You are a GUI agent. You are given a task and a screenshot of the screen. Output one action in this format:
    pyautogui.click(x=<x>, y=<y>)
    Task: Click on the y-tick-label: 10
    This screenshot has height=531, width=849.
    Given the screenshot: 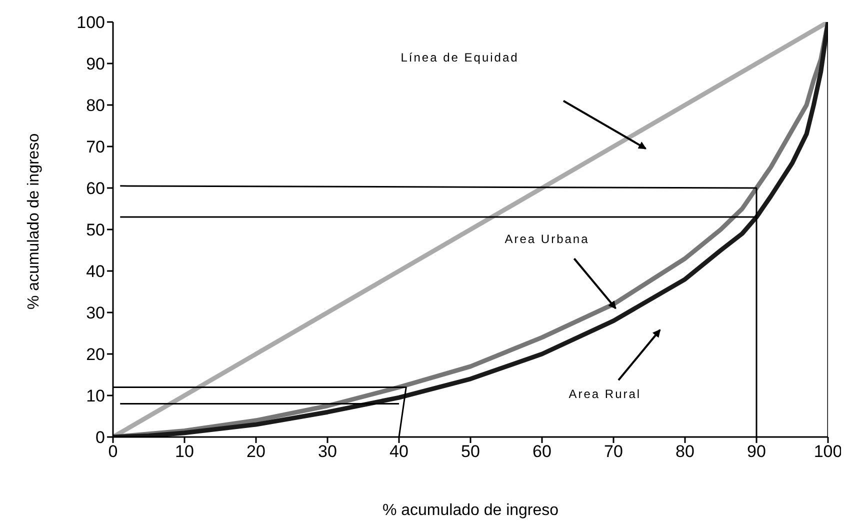 What is the action you would take?
    pyautogui.click(x=95, y=396)
    